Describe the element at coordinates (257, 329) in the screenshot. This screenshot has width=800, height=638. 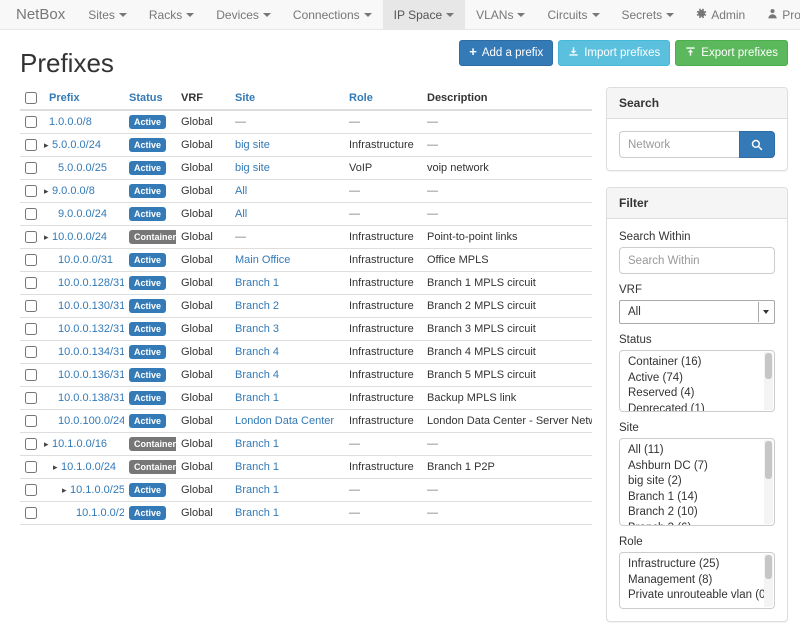
I see `site-link: Branch 3` at that location.